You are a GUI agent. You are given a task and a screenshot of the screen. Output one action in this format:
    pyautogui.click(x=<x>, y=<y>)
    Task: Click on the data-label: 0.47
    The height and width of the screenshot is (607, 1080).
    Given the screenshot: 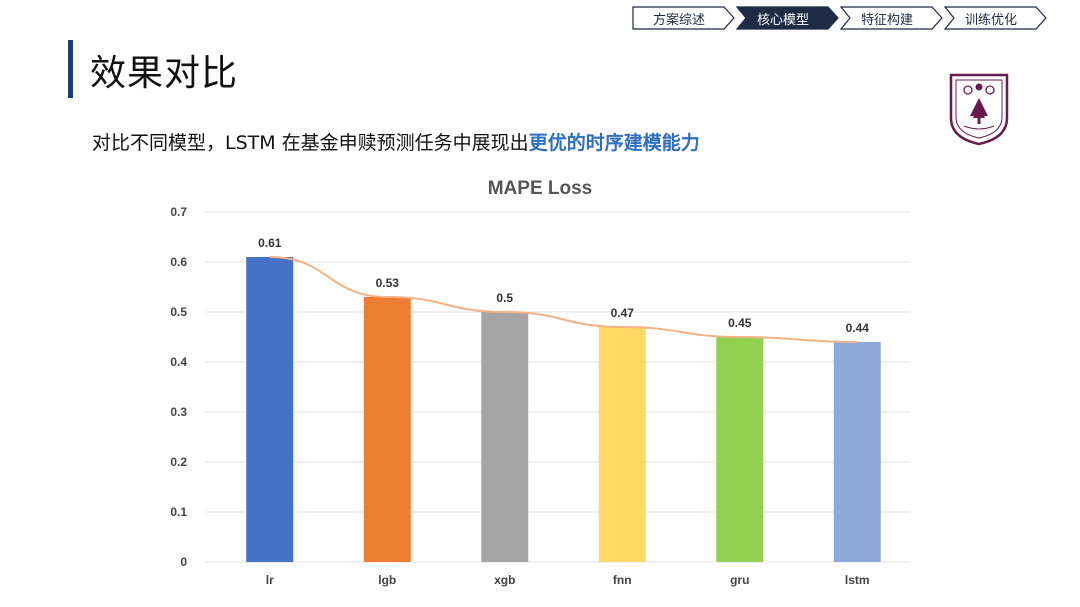 What is the action you would take?
    pyautogui.click(x=623, y=313)
    